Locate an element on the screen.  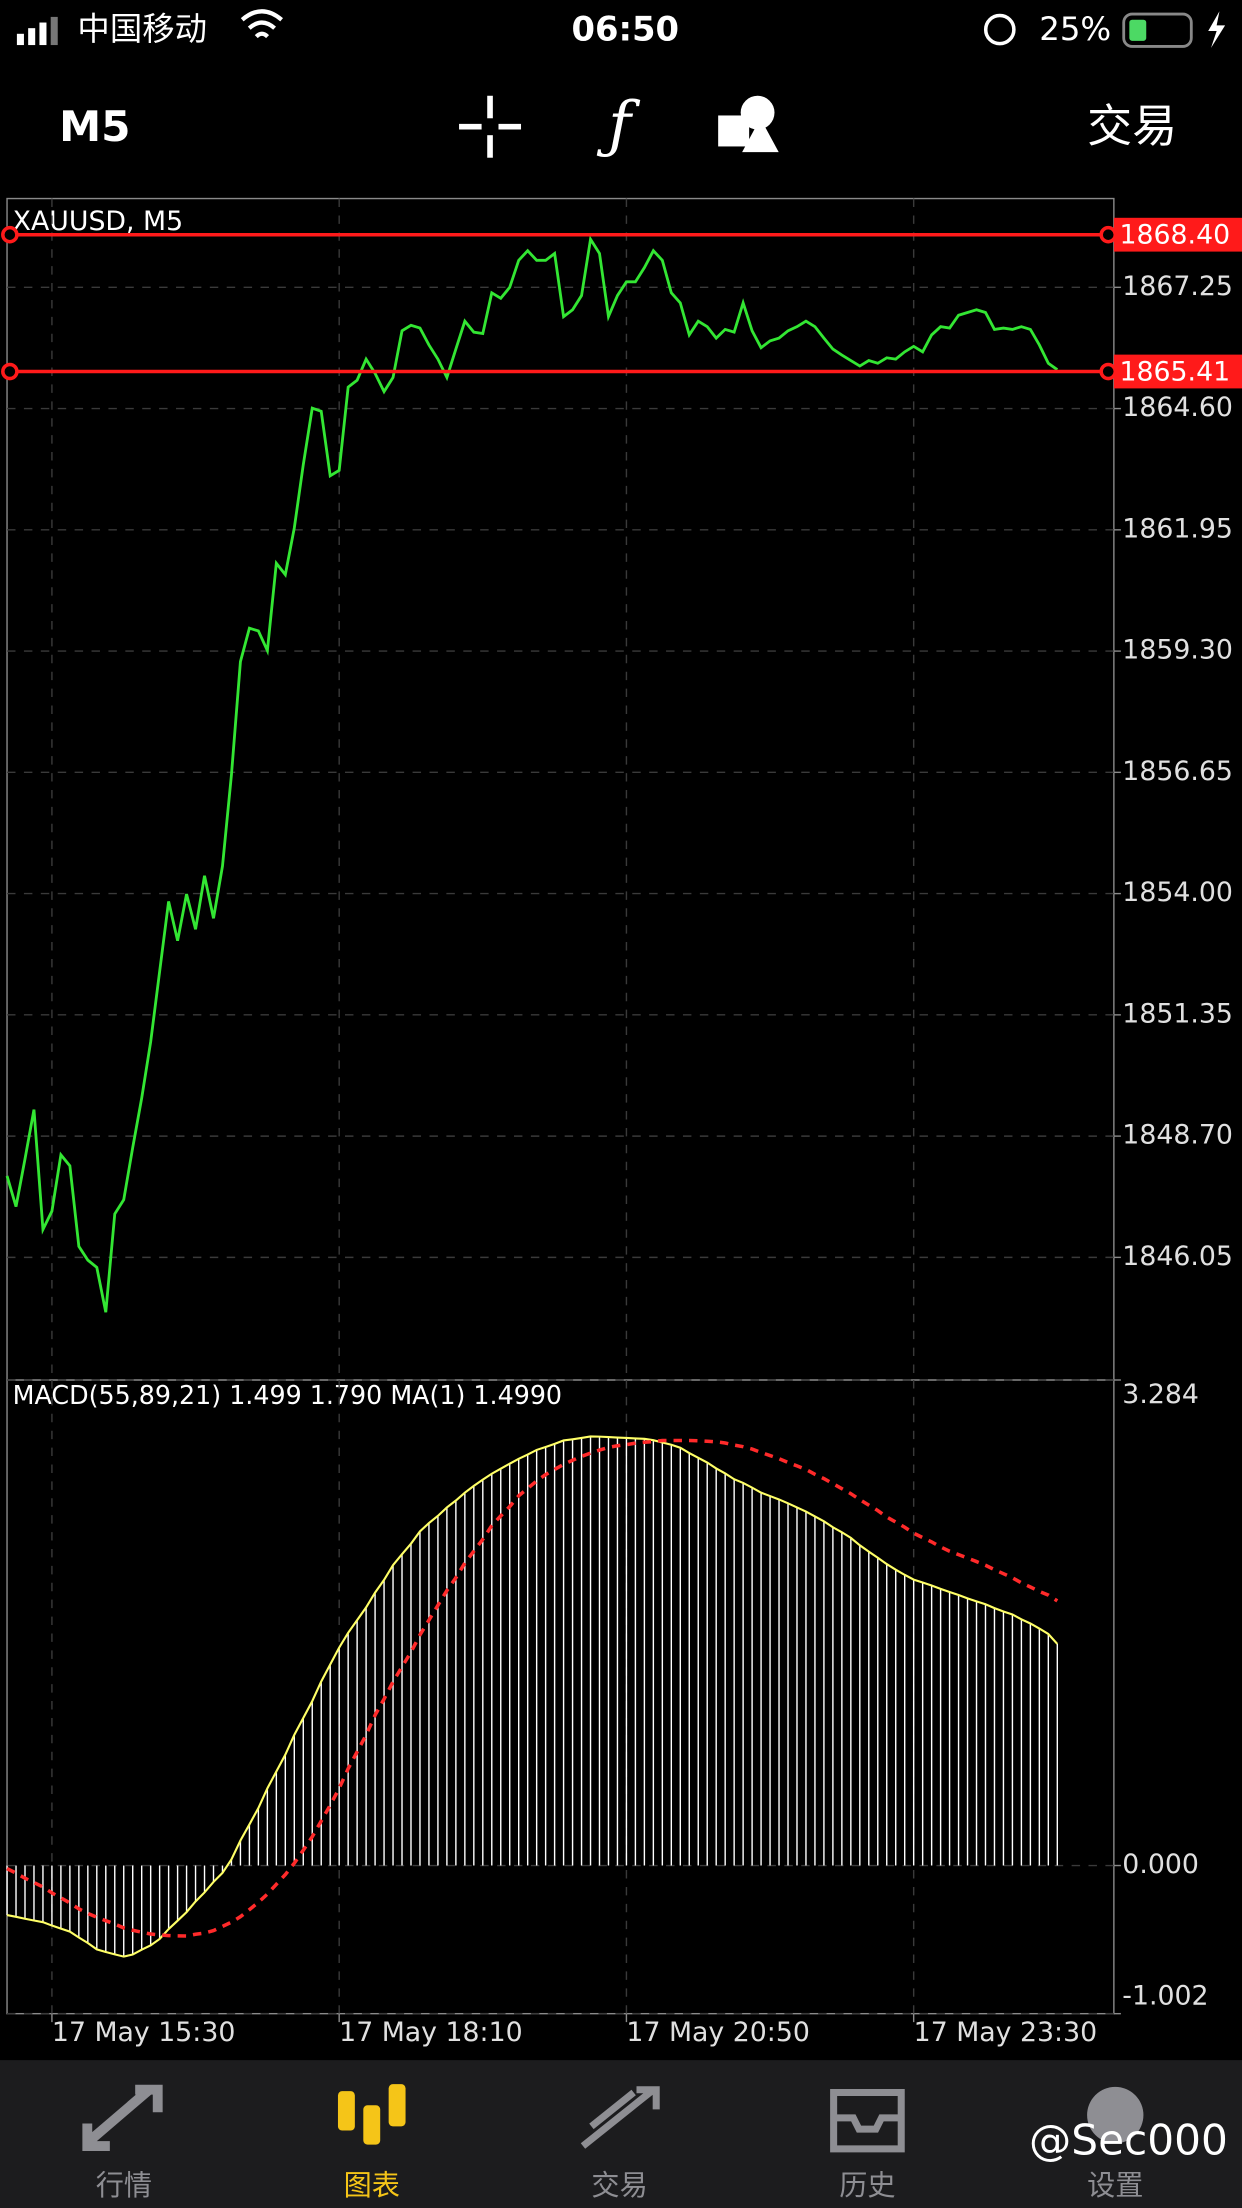
y-tick-label: 1854.00 is located at coordinates (1177, 892).